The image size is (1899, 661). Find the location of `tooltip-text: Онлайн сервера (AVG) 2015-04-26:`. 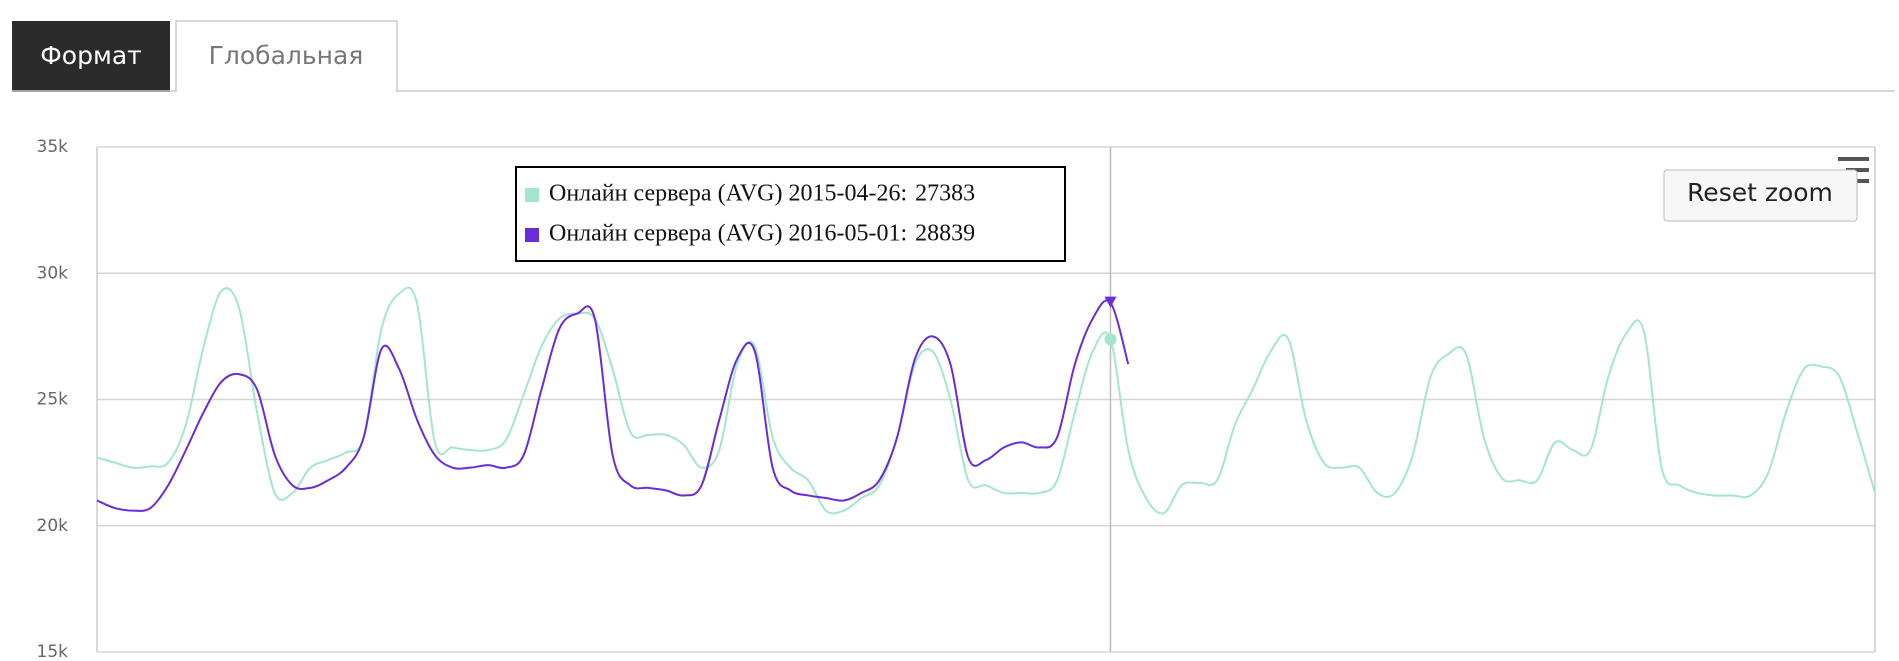

tooltip-text: Онлайн сервера (AVG) 2015-04-26: is located at coordinates (728, 194).